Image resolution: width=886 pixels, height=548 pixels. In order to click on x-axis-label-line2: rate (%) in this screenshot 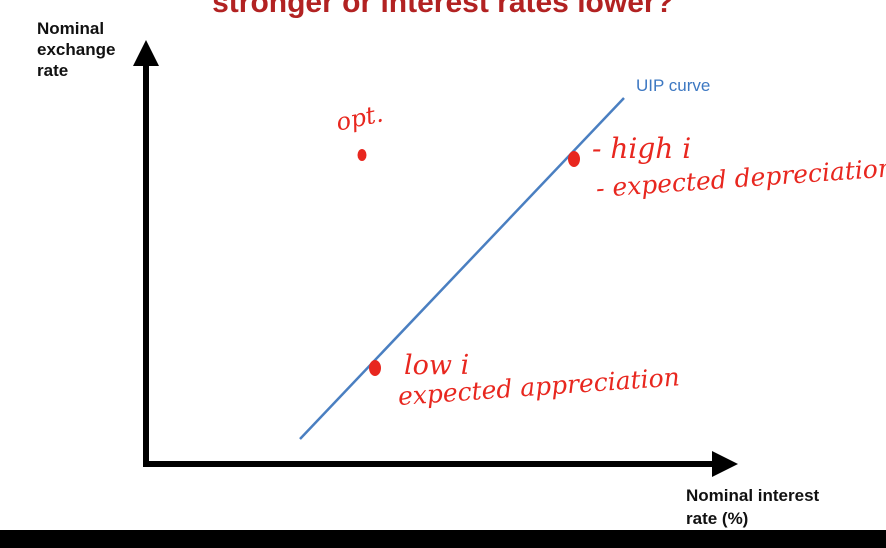, I will do `click(717, 518)`.